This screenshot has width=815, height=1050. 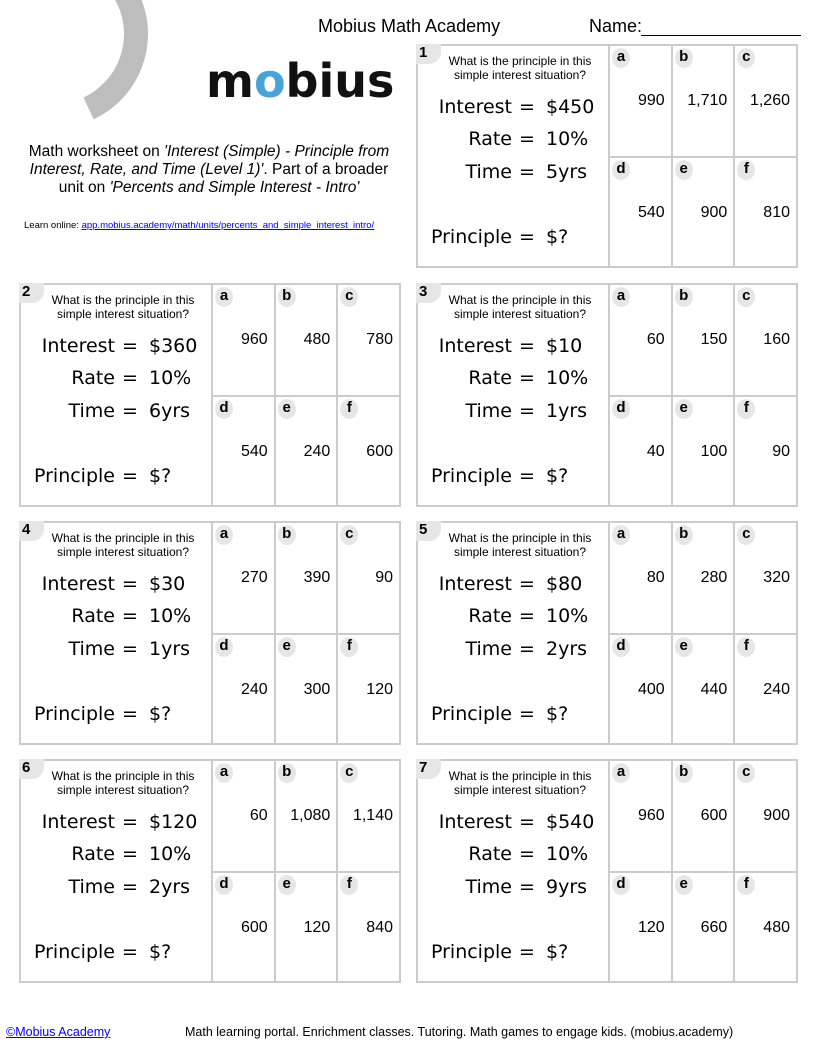 What do you see at coordinates (567, 139) in the screenshot?
I see `rate-value: 10%` at bounding box center [567, 139].